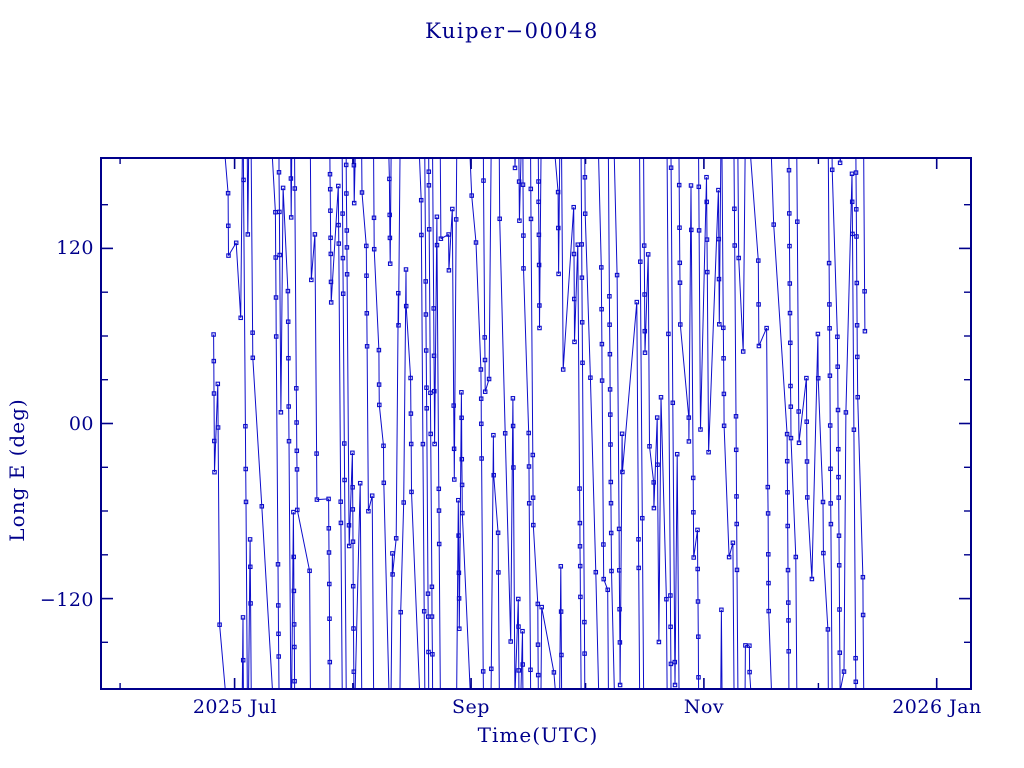 The width and height of the screenshot is (1024, 768). Describe the element at coordinates (937, 707) in the screenshot. I see `x-tick-label-2026-jan: 2026 Jan` at that location.